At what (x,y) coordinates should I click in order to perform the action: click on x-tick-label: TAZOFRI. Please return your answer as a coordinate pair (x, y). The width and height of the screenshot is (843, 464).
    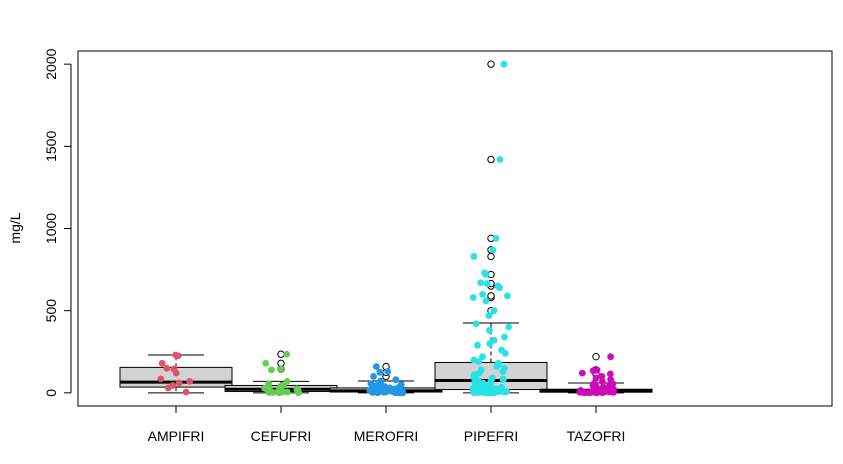
    Looking at the image, I should click on (596, 436).